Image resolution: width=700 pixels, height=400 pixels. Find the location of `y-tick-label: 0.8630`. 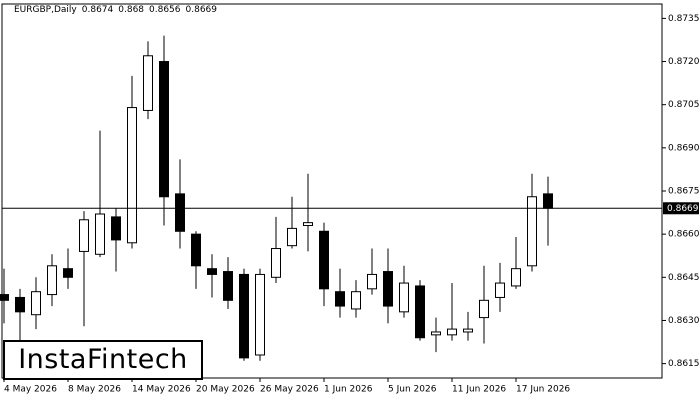

y-tick-label: 0.8630 is located at coordinates (684, 321).